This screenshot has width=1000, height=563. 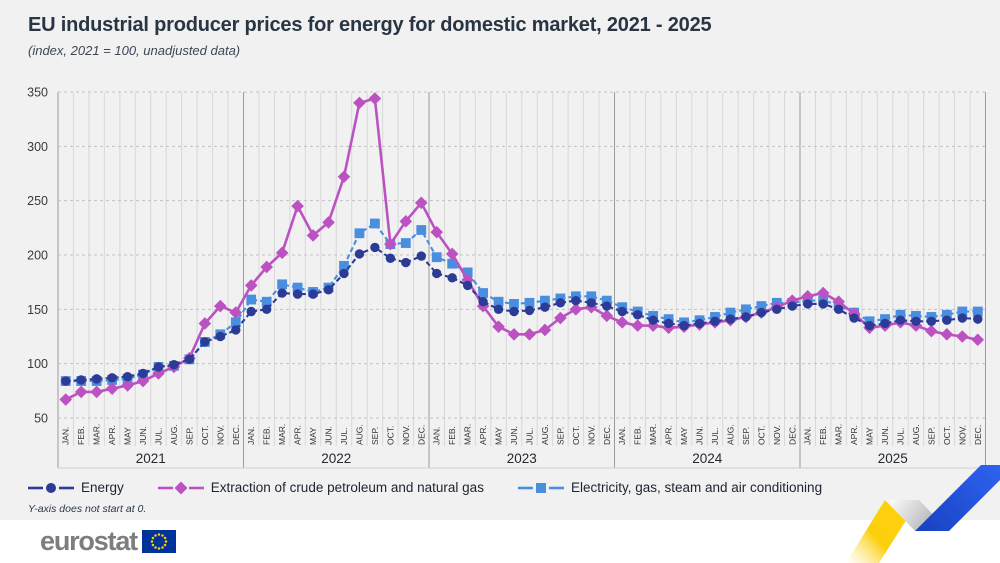 What do you see at coordinates (180, 487) in the screenshot?
I see `diamond-marker-icon` at bounding box center [180, 487].